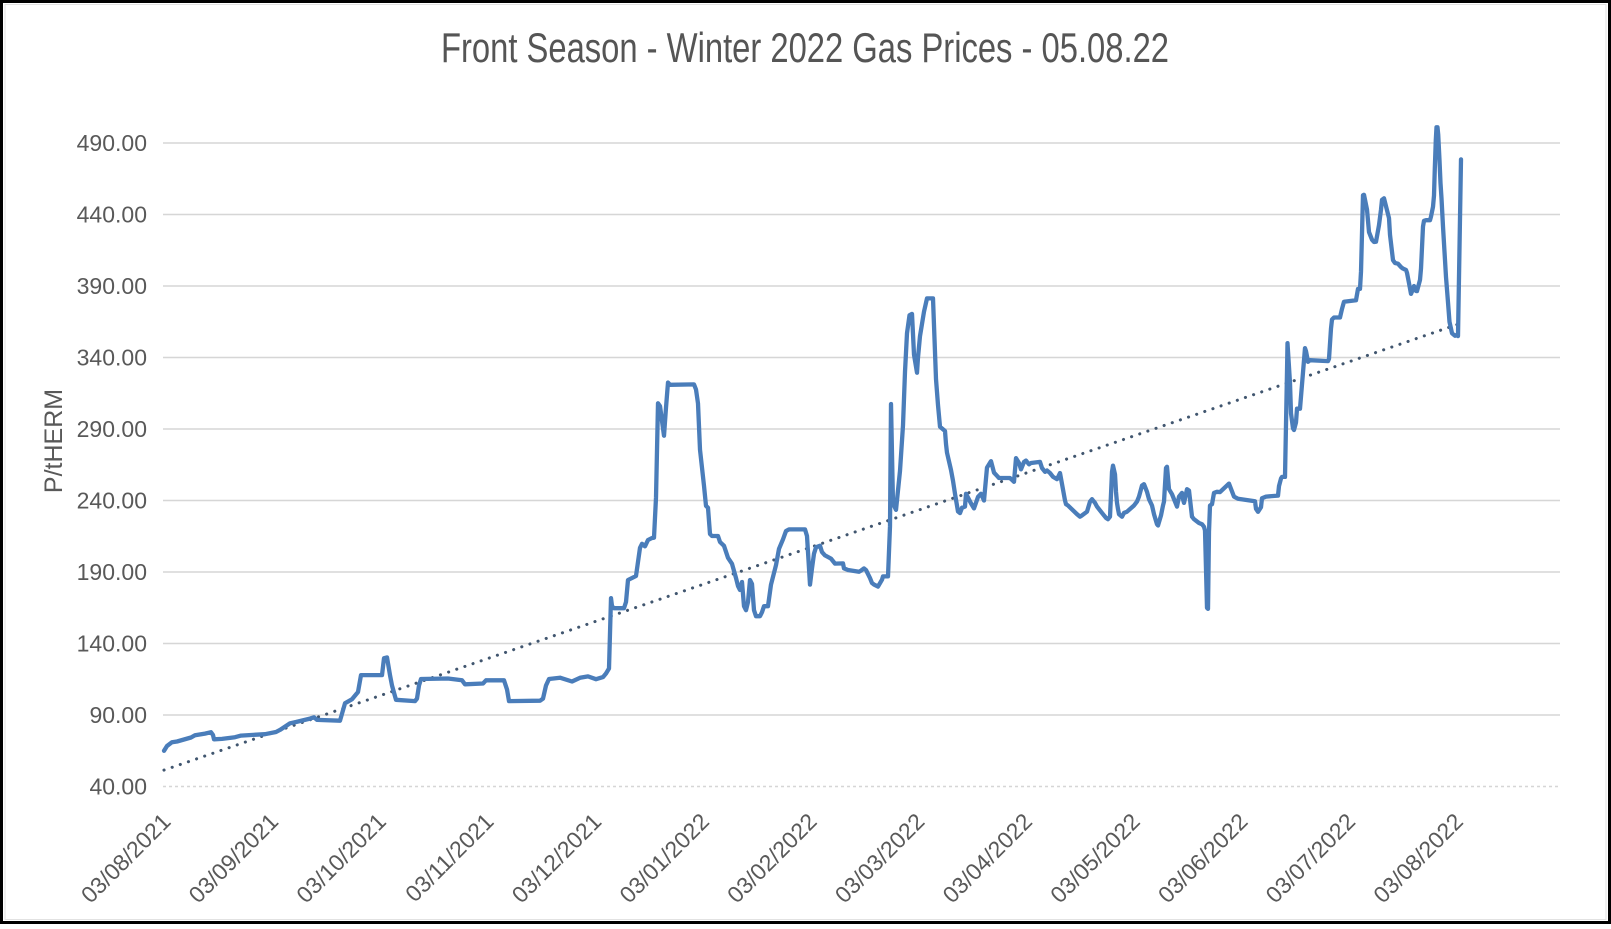 This screenshot has height=929, width=1611. I want to click on svg-text: 40.00, so click(118, 787).